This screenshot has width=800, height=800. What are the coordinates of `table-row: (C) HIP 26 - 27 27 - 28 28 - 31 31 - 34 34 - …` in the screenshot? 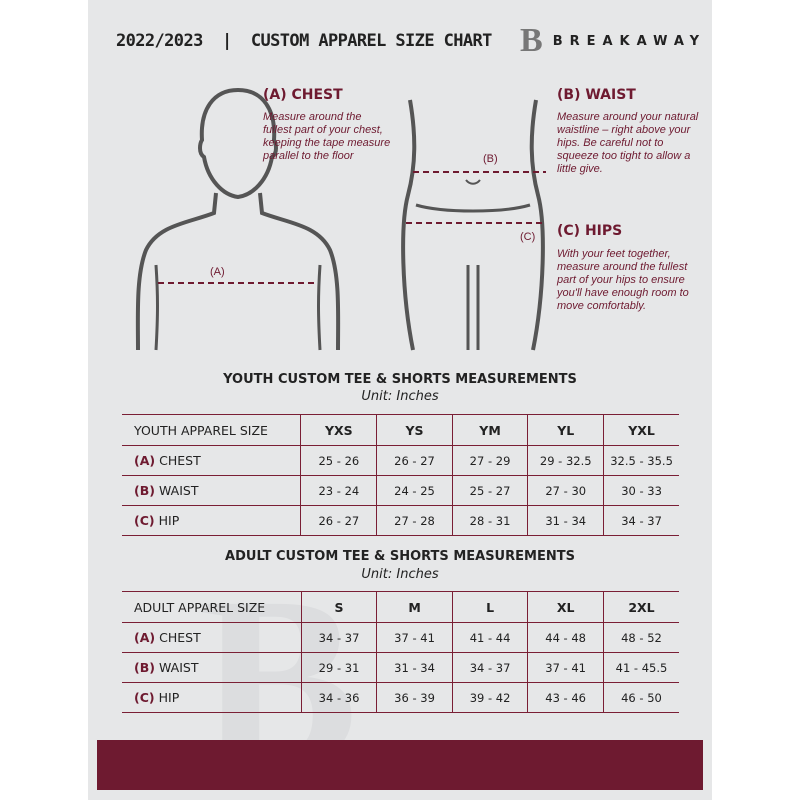 It's located at (400, 520).